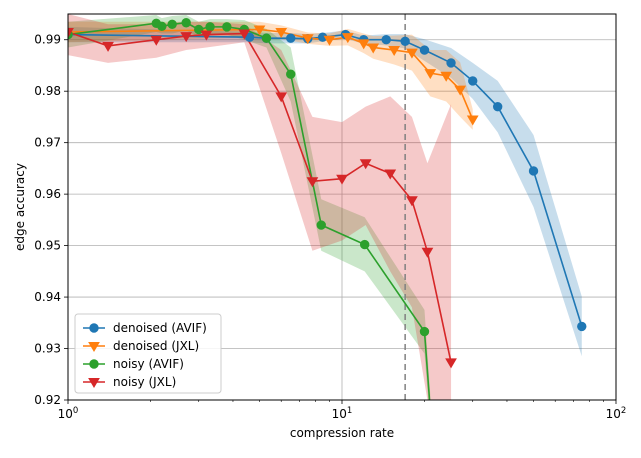  Describe the element at coordinates (156, 346) in the screenshot. I see `legend-label-1: denoised (JXL)` at that location.